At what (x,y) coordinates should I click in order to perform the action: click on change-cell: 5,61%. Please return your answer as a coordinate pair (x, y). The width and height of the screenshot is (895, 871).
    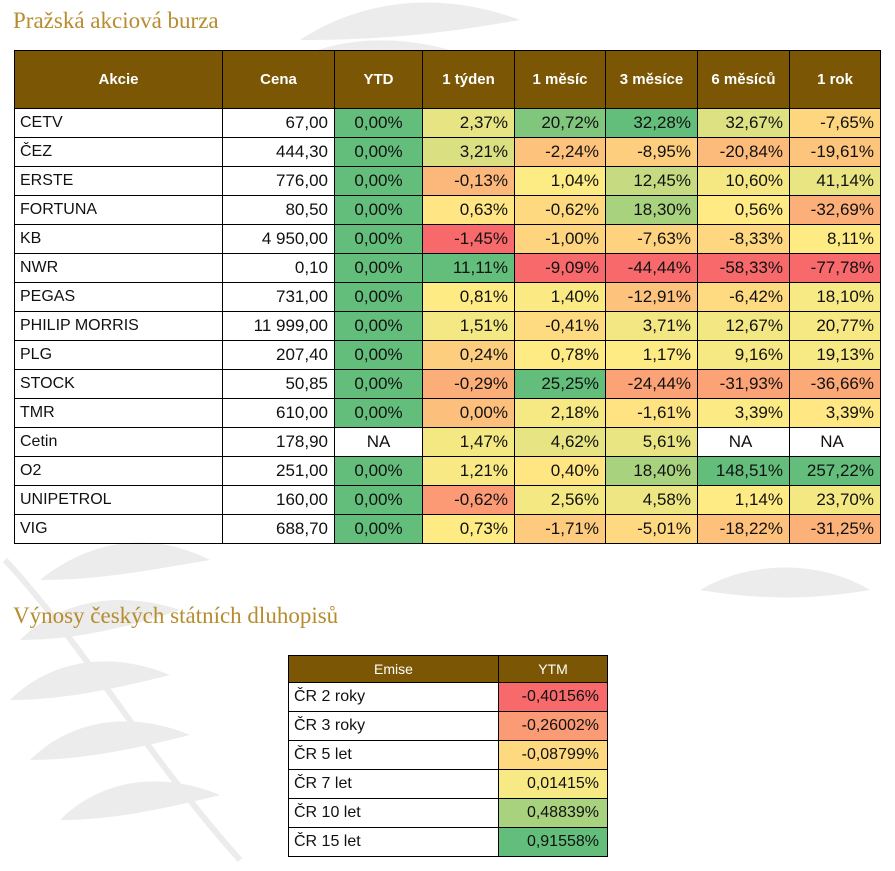
    Looking at the image, I should click on (651, 442).